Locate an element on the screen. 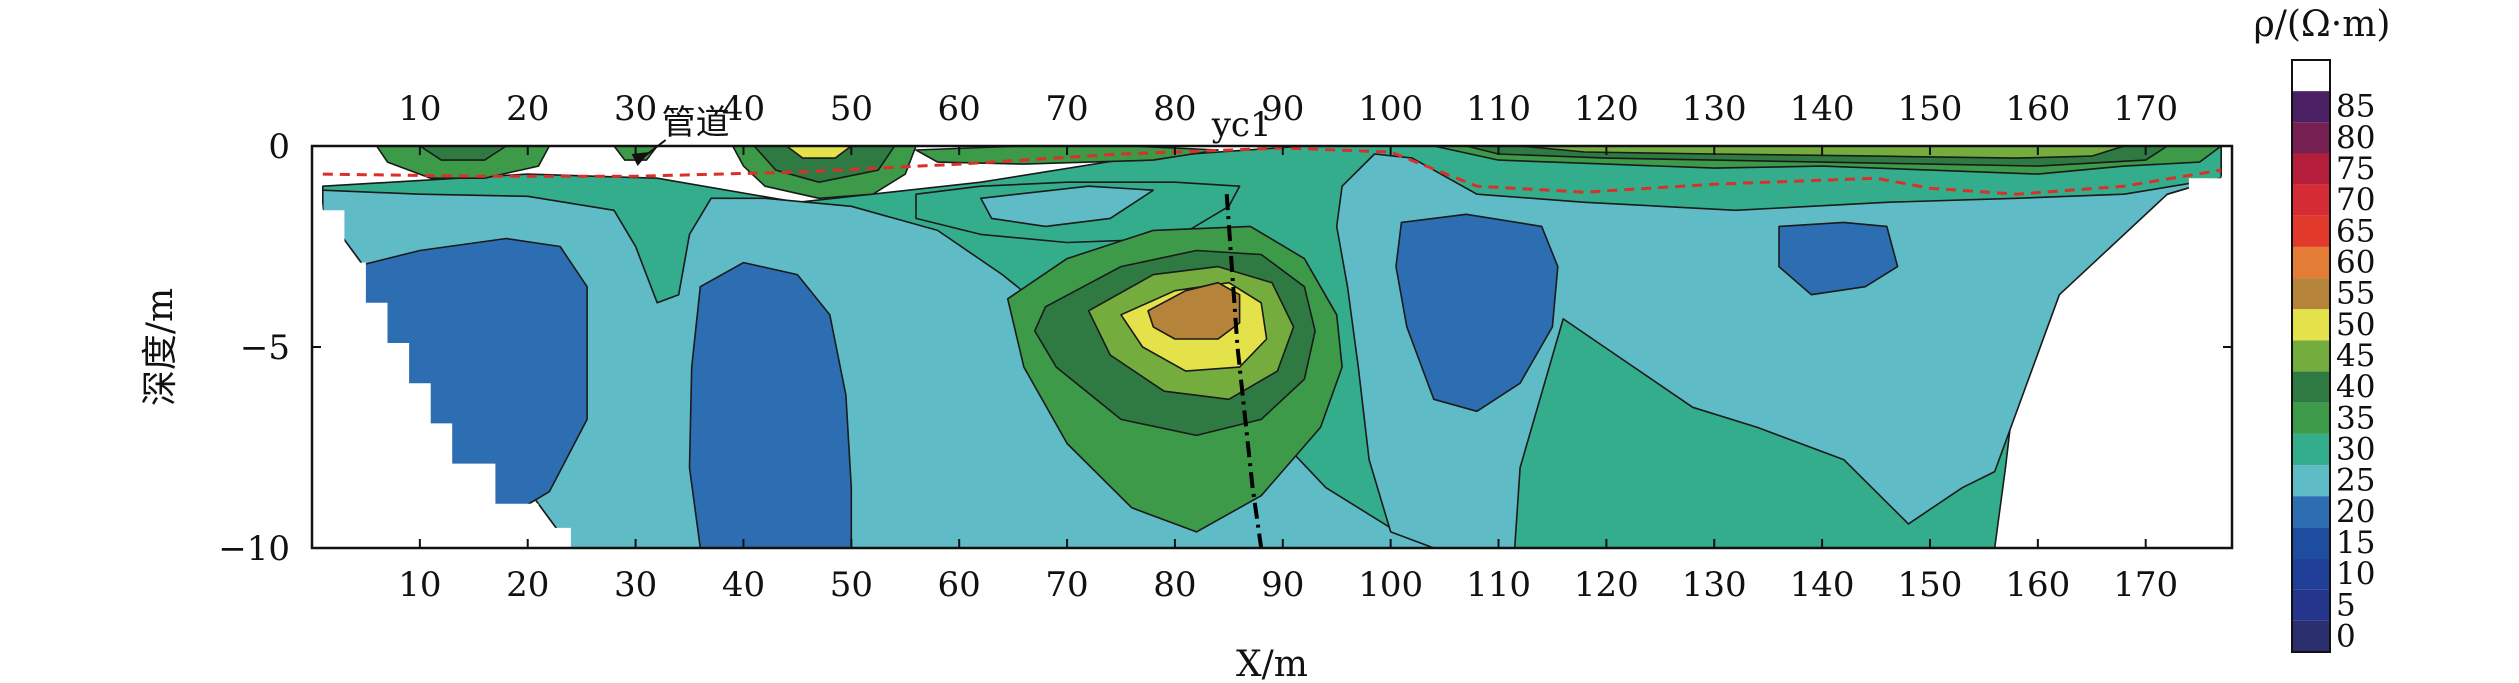  colorbar-tick-label: 20 is located at coordinates (2355, 512).